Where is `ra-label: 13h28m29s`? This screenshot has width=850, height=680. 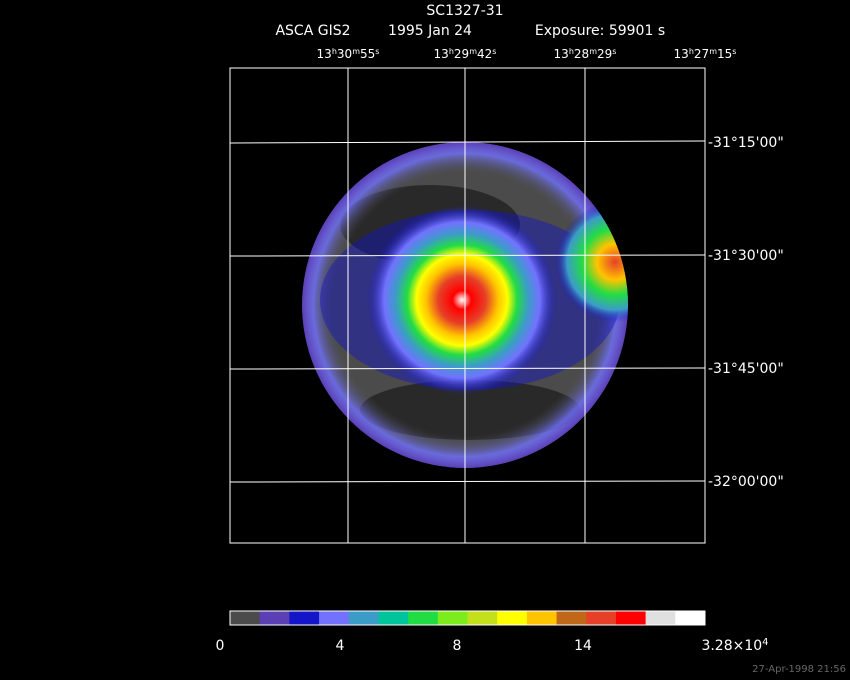
ra-label: 13h28m29s is located at coordinates (585, 54).